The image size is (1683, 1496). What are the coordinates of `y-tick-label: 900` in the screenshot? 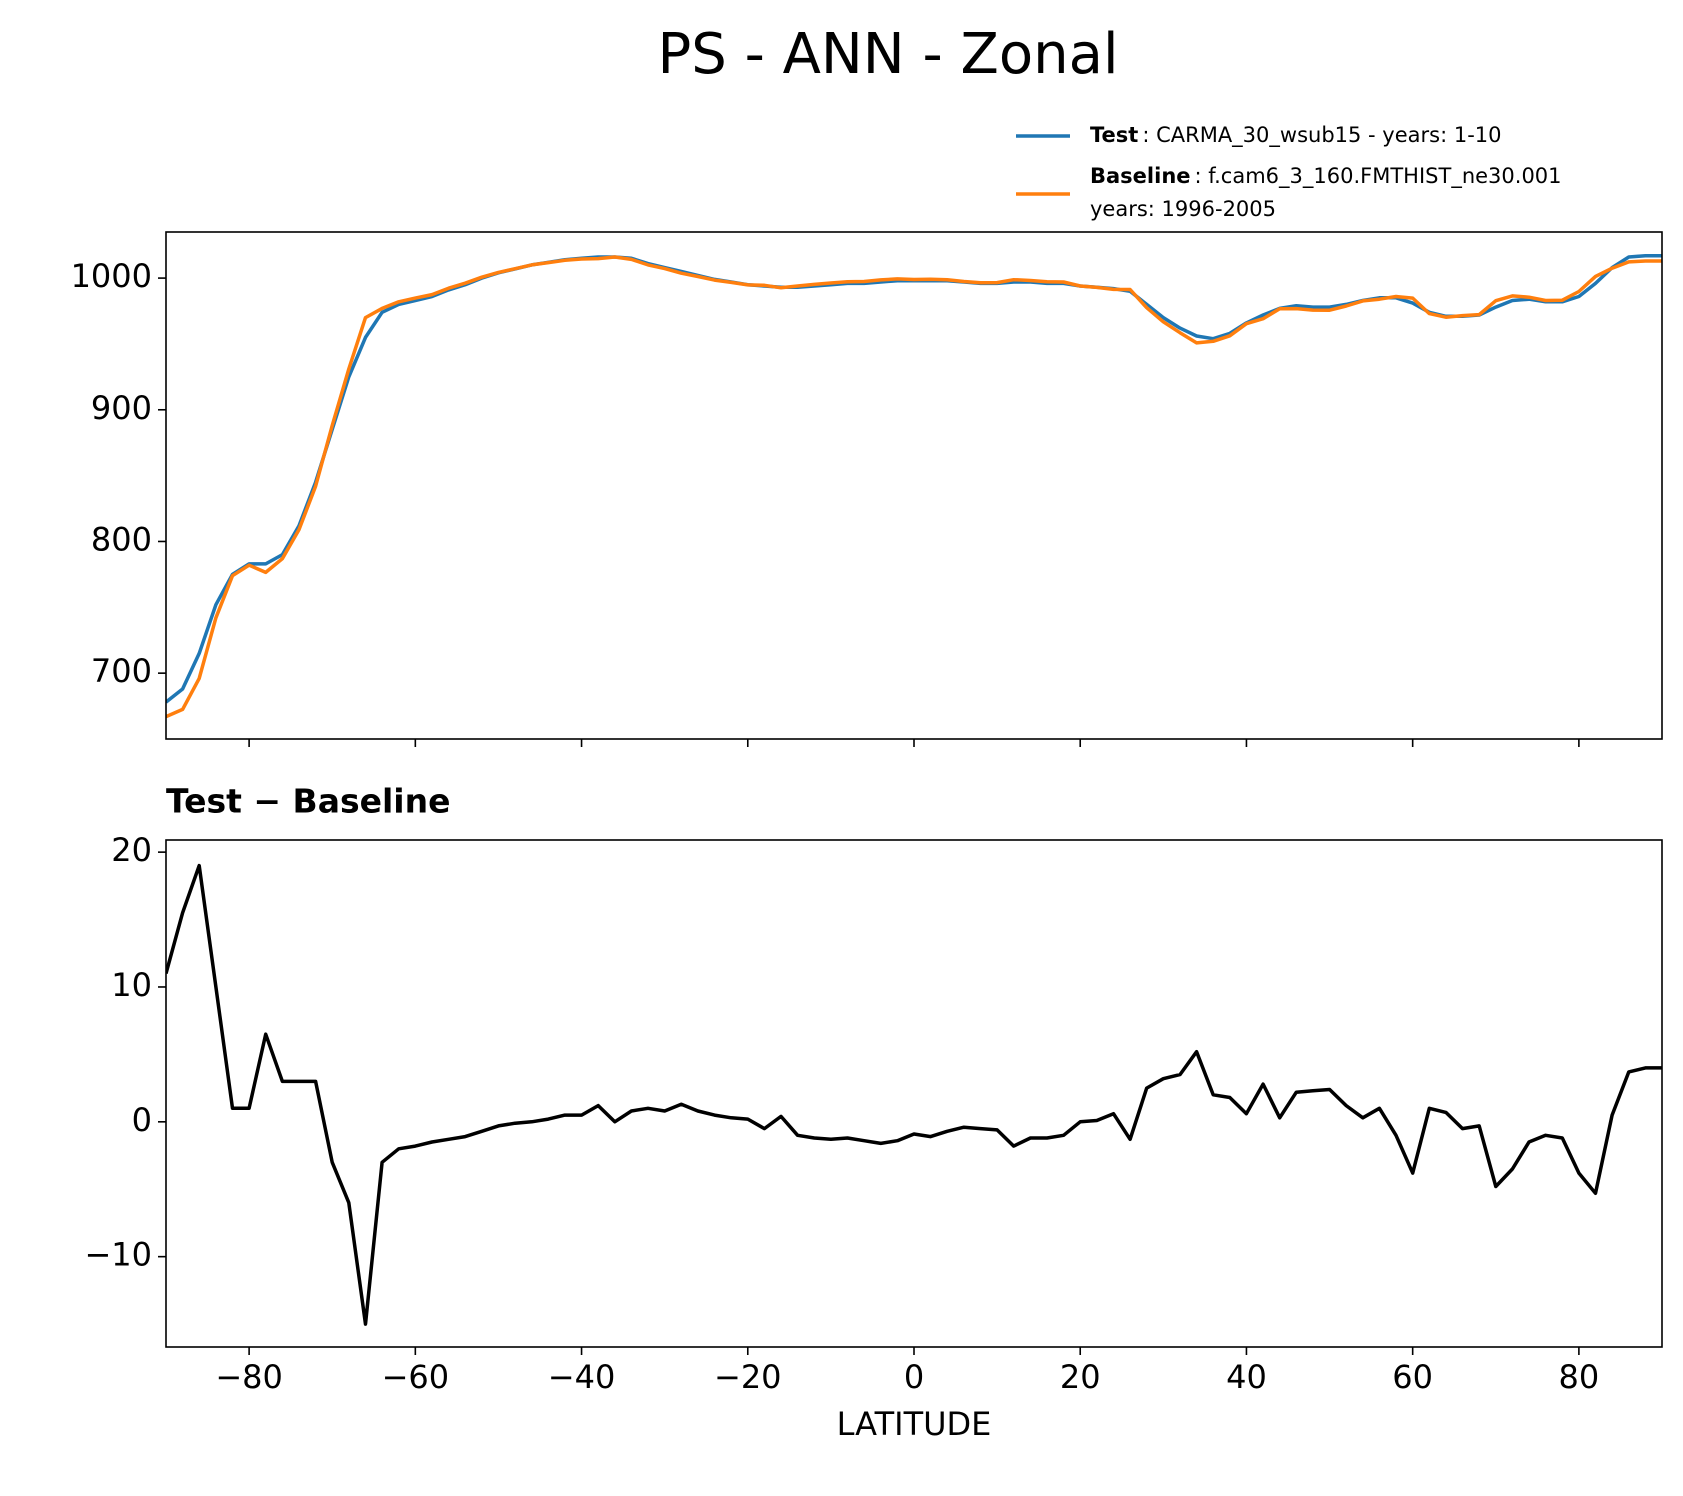 It's located at (121, 408).